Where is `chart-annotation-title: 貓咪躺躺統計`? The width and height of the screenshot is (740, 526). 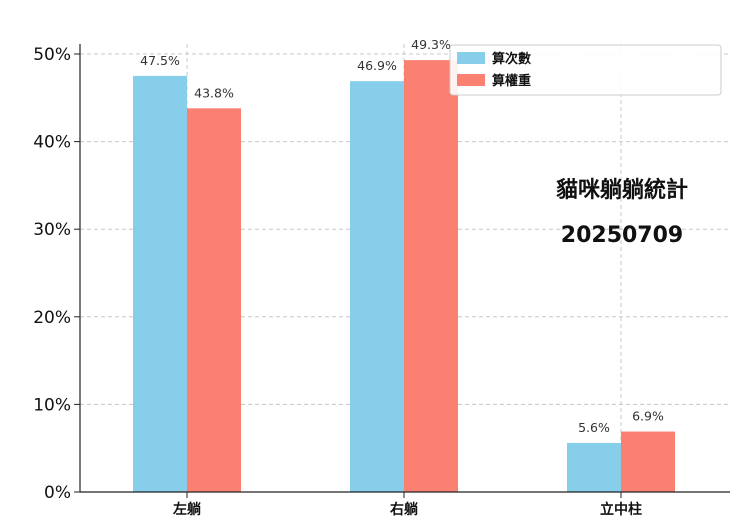
chart-annotation-title: 貓咪躺躺統計 is located at coordinates (622, 190).